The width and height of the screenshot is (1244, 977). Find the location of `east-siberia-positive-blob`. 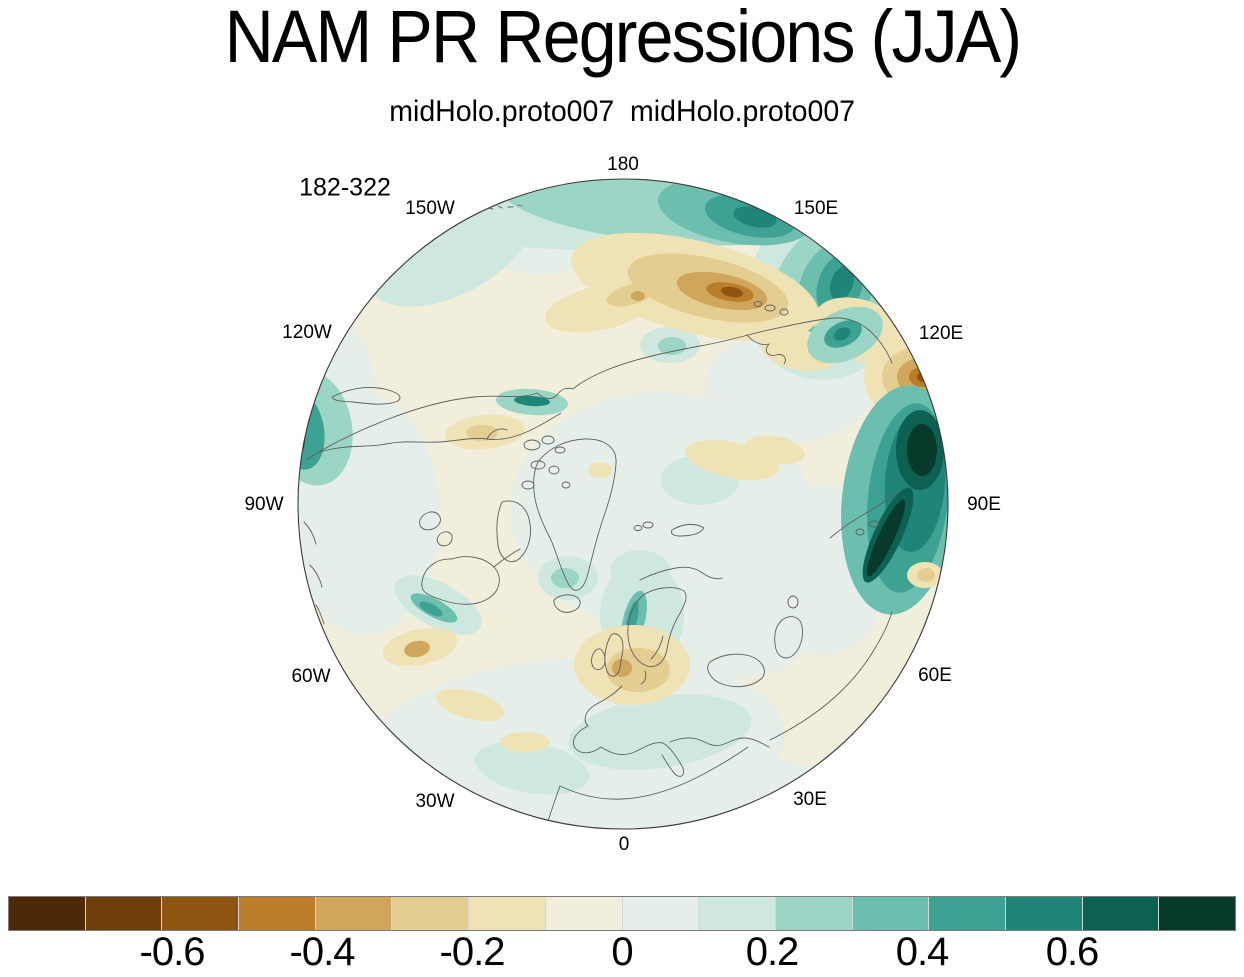

east-siberia-positive-blob is located at coordinates (845, 335).